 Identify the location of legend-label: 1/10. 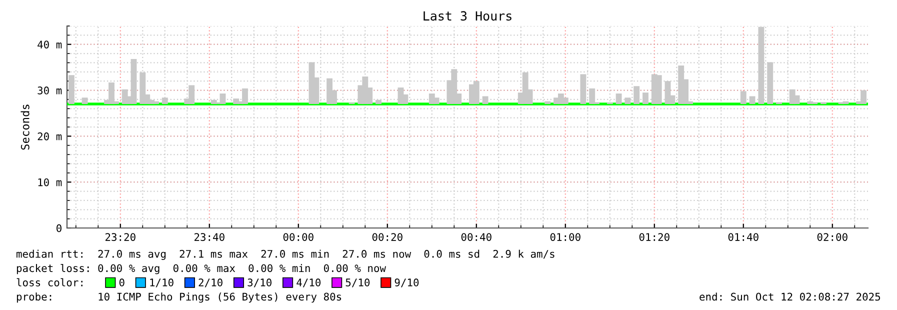
(162, 283).